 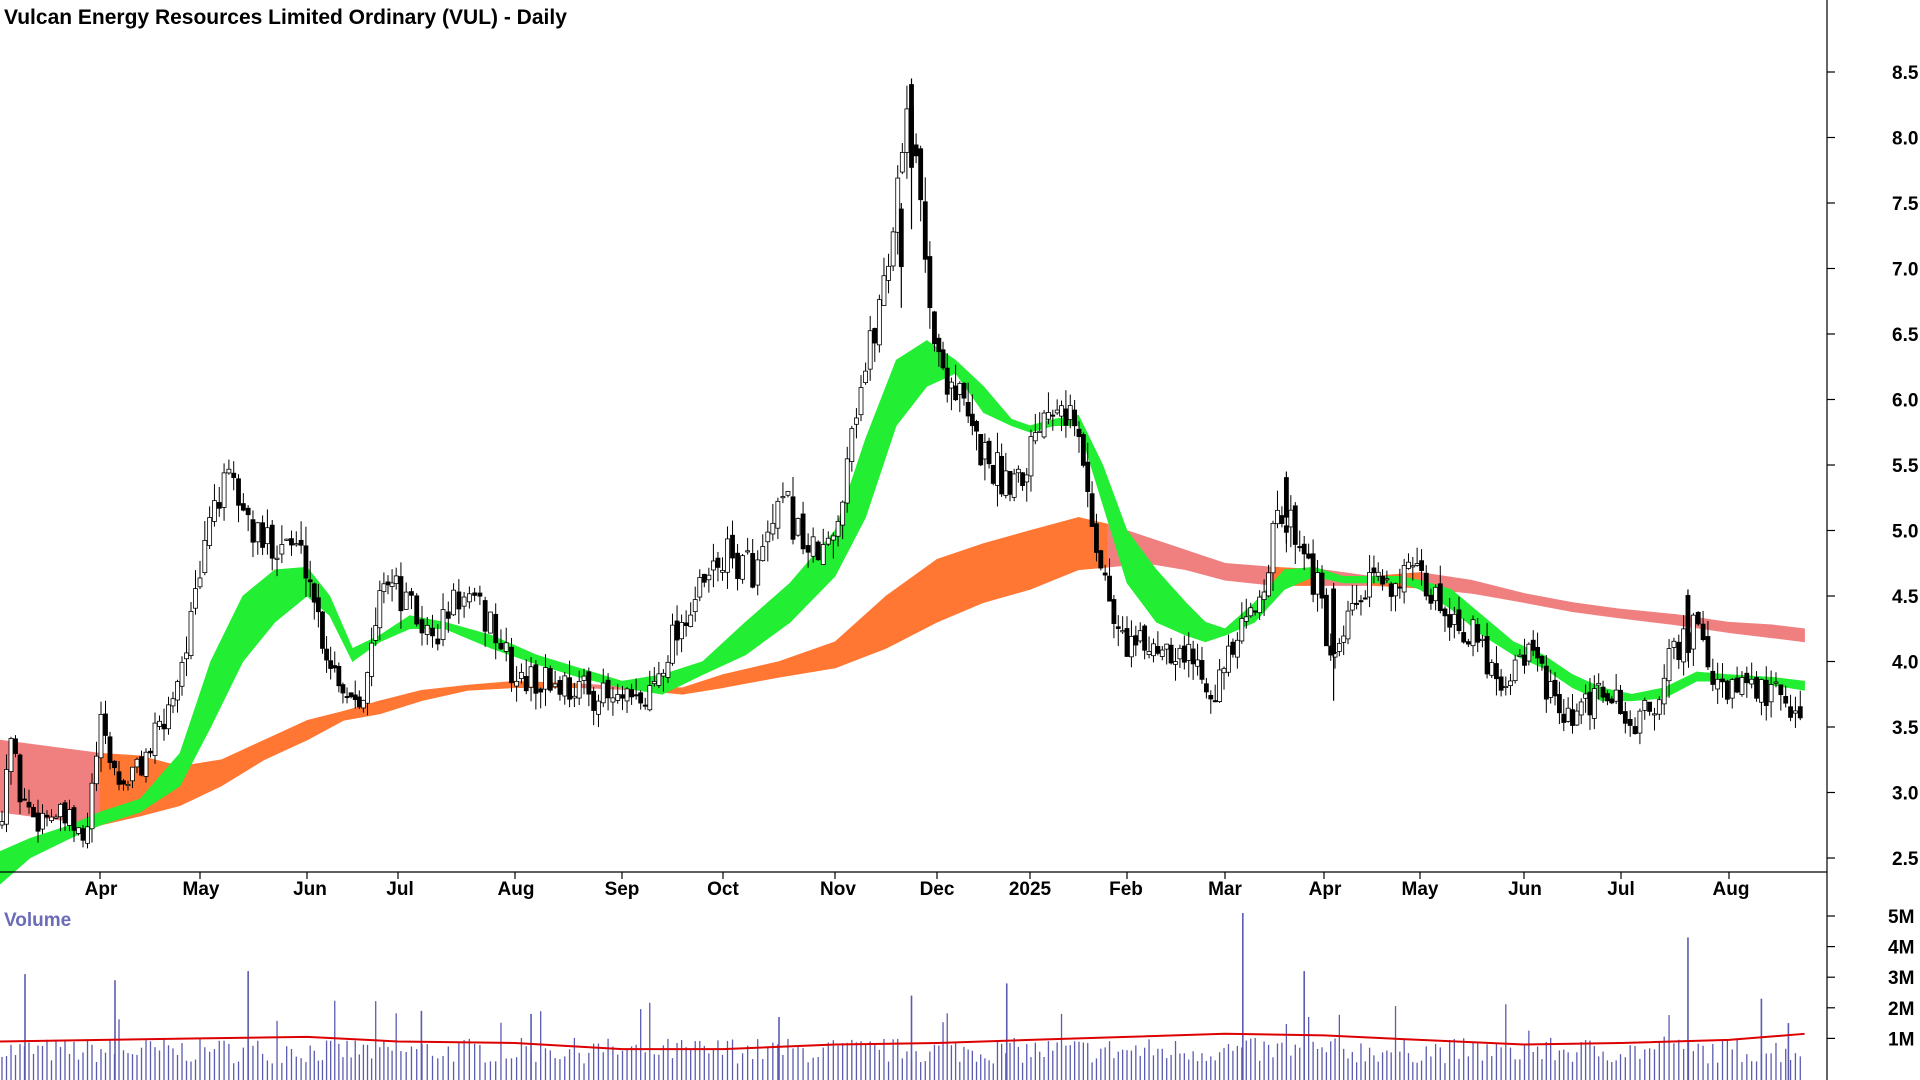 What do you see at coordinates (1905, 794) in the screenshot?
I see `price-y-tick-label: 3.0` at bounding box center [1905, 794].